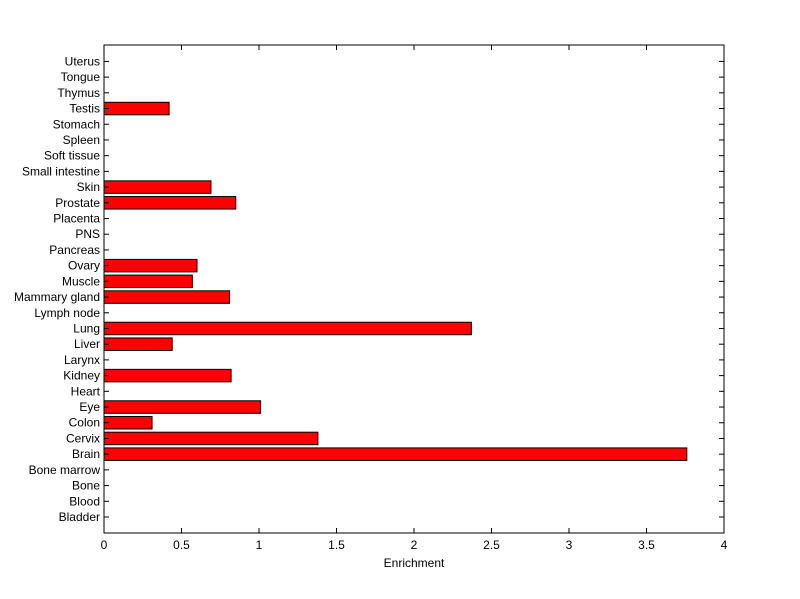 The width and height of the screenshot is (800, 599). I want to click on bar-skin, so click(157, 187).